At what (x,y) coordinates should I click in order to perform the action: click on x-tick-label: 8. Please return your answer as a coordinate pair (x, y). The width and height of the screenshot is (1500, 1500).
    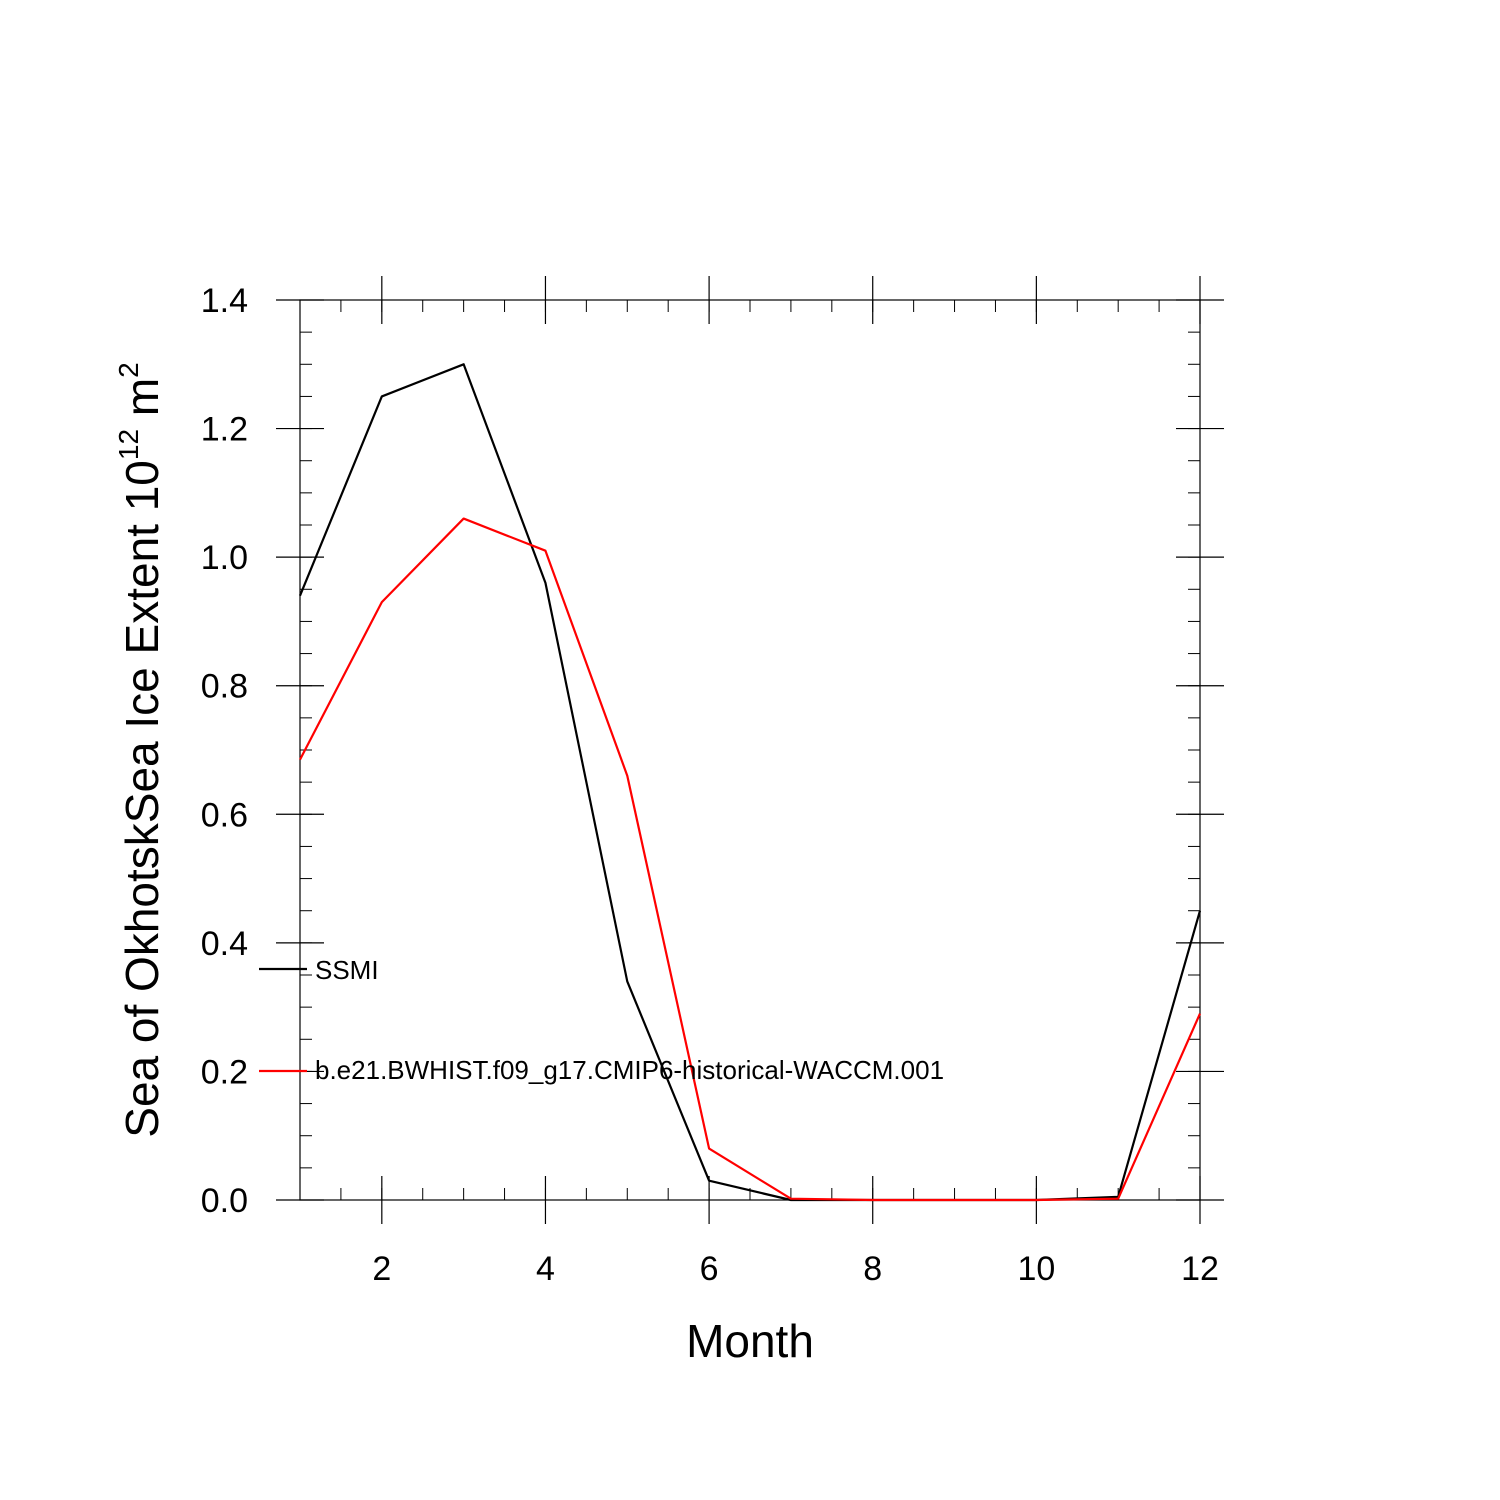
    Looking at the image, I should click on (872, 1269).